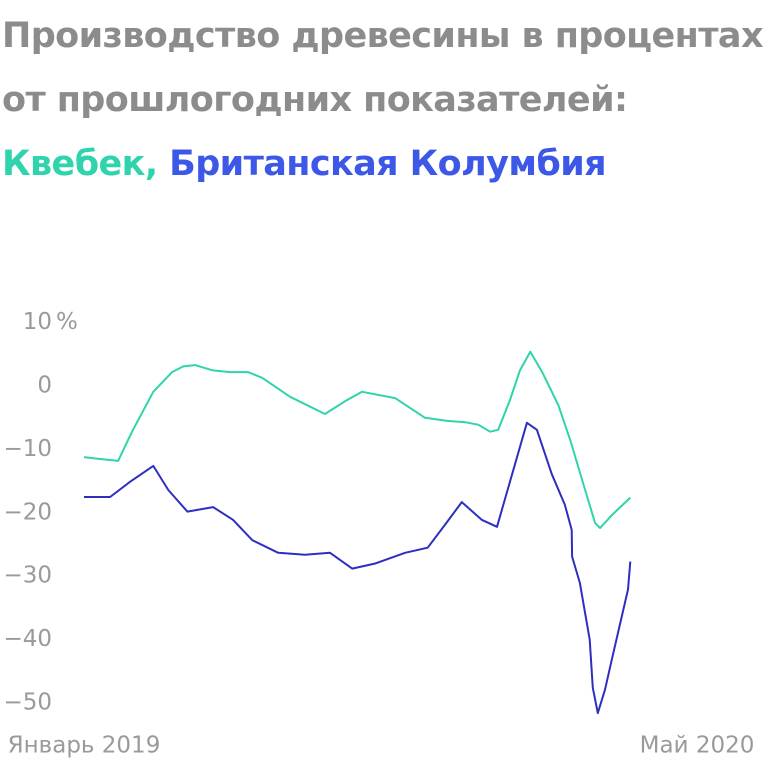 This screenshot has width=768, height=768. Describe the element at coordinates (27, 449) in the screenshot. I see `y-tick-label: −10` at that location.